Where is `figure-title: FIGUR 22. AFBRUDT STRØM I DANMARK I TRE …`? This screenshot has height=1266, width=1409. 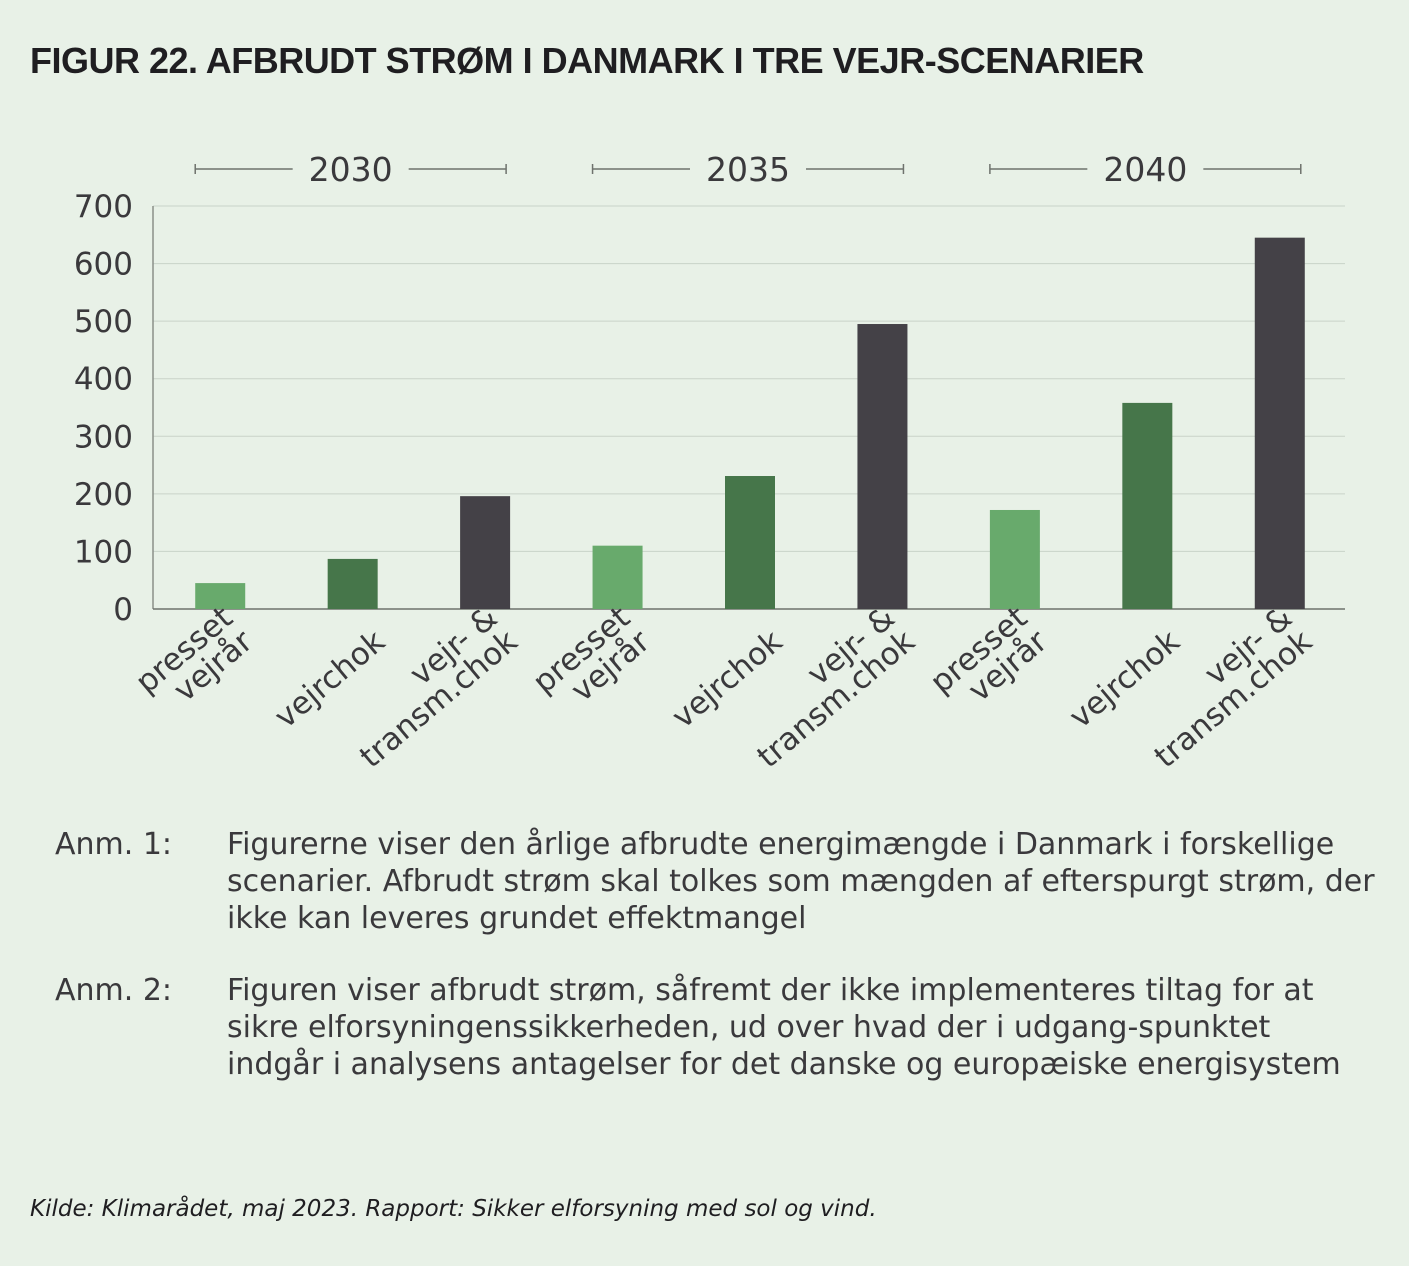 figure-title: FIGUR 22. AFBRUDT STRØM I DANMARK I TRE … is located at coordinates (587, 60).